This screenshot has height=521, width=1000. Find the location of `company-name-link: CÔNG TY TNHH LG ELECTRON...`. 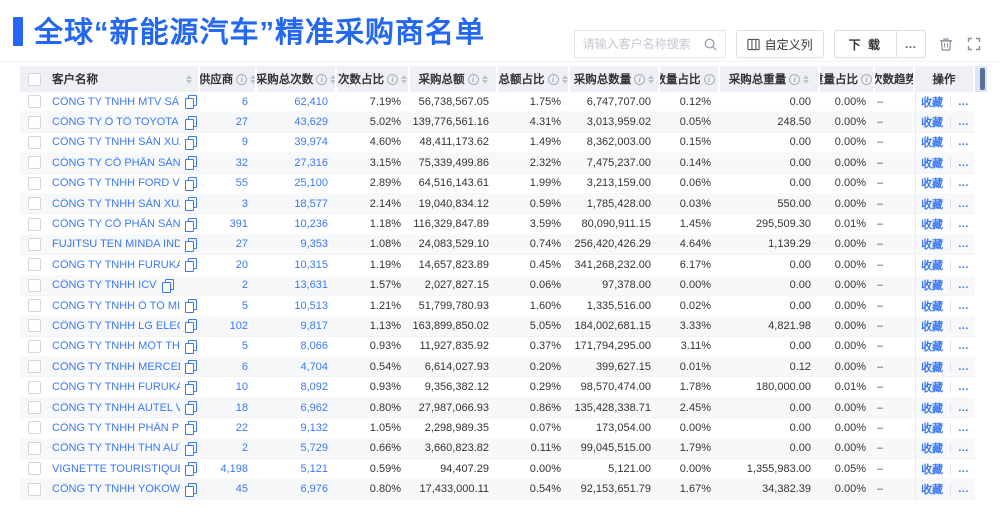

company-name-link: CÔNG TY TNHH LG ELECTRON... is located at coordinates (116, 325).